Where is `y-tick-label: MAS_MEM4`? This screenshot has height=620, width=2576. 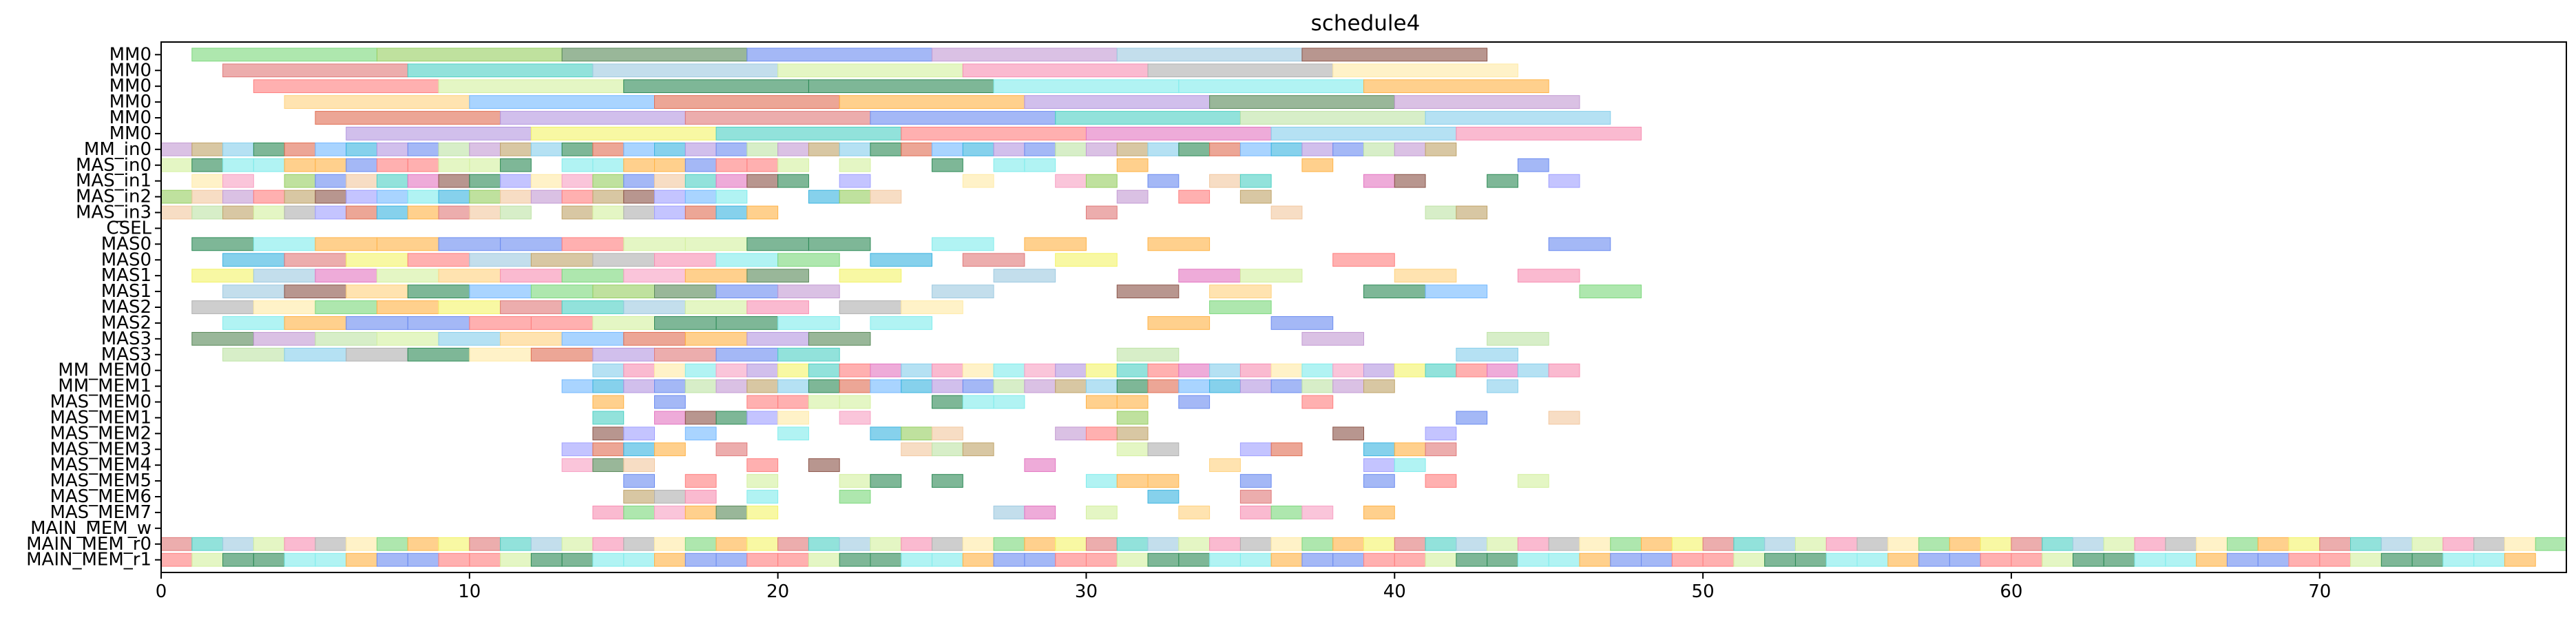 y-tick-label: MAS_MEM4 is located at coordinates (100, 465).